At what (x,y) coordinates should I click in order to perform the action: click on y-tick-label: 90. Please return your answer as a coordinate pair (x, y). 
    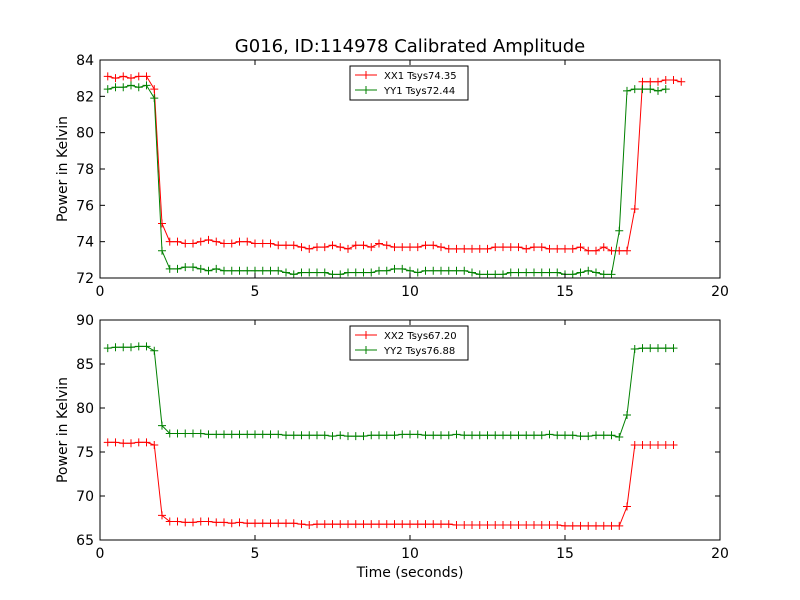
    Looking at the image, I should click on (85, 321).